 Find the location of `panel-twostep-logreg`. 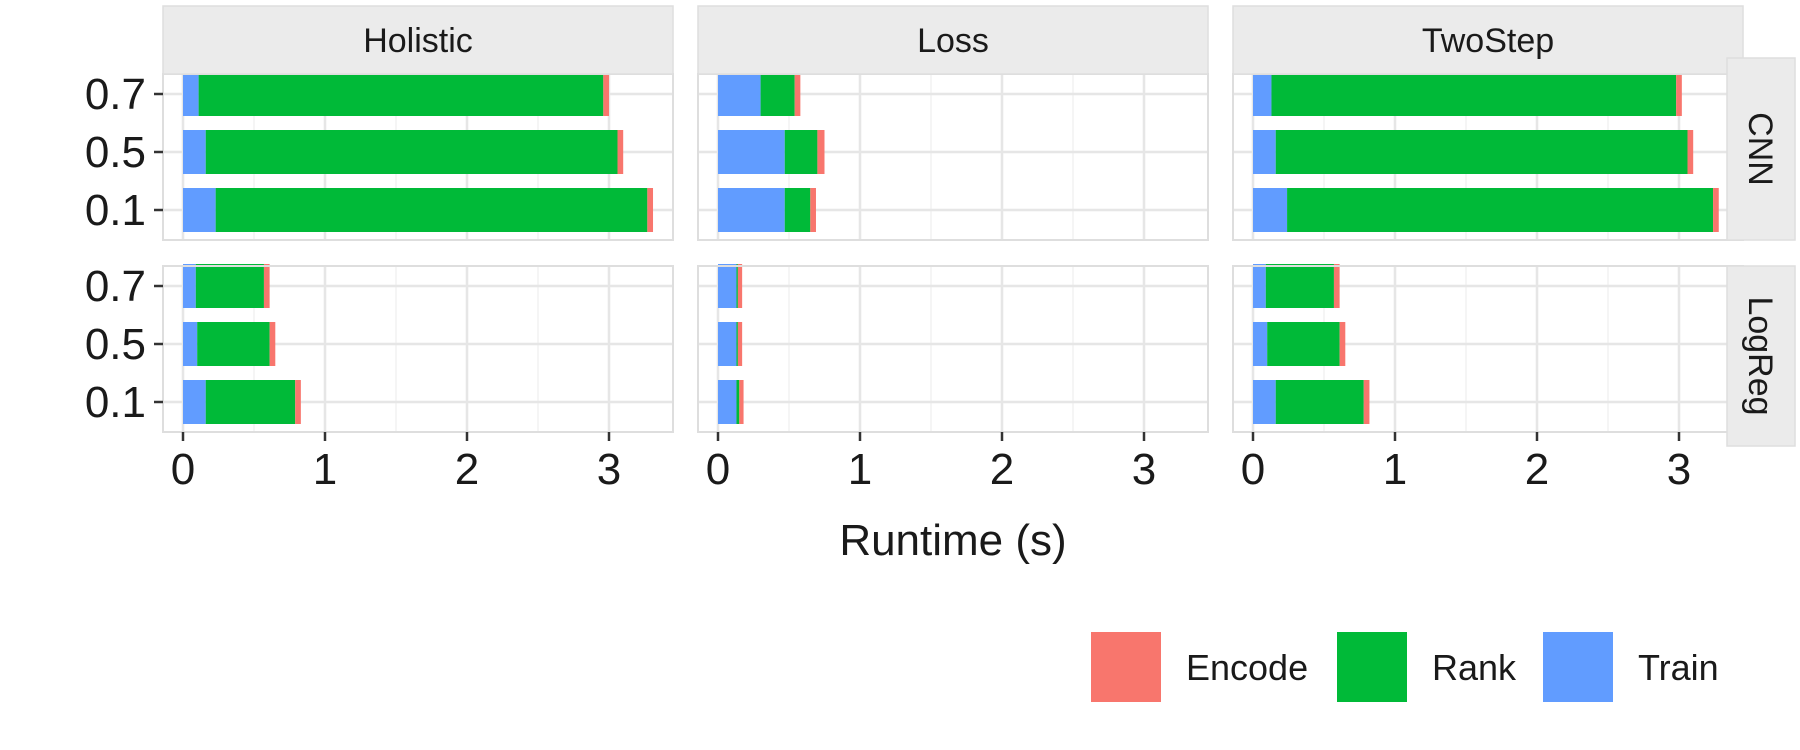

panel-twostep-logreg is located at coordinates (1488, 348).